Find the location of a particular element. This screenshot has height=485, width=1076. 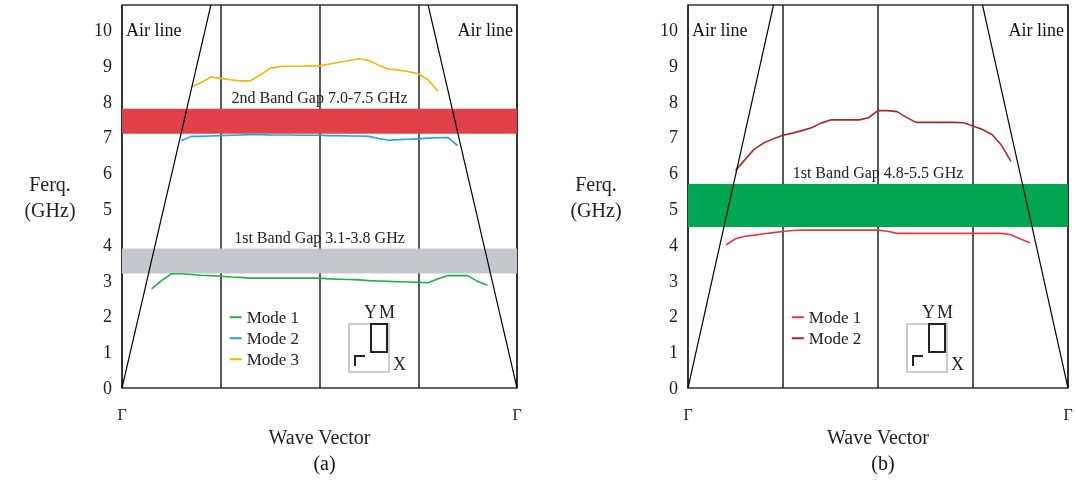

legend-label: Mode 3 is located at coordinates (273, 359).